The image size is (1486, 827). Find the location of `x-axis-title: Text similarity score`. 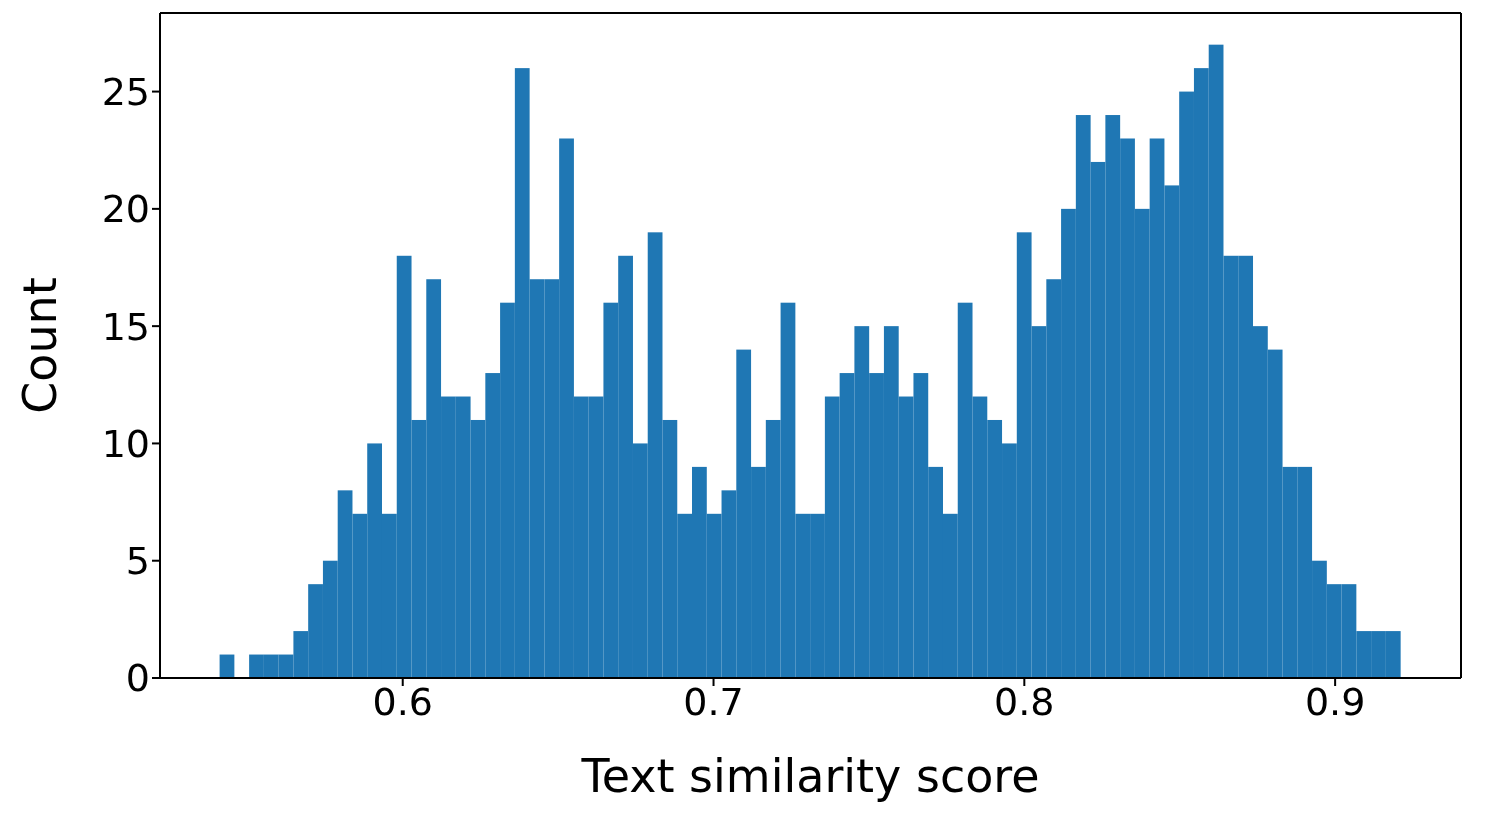

x-axis-title: Text similarity score is located at coordinates (810, 776).